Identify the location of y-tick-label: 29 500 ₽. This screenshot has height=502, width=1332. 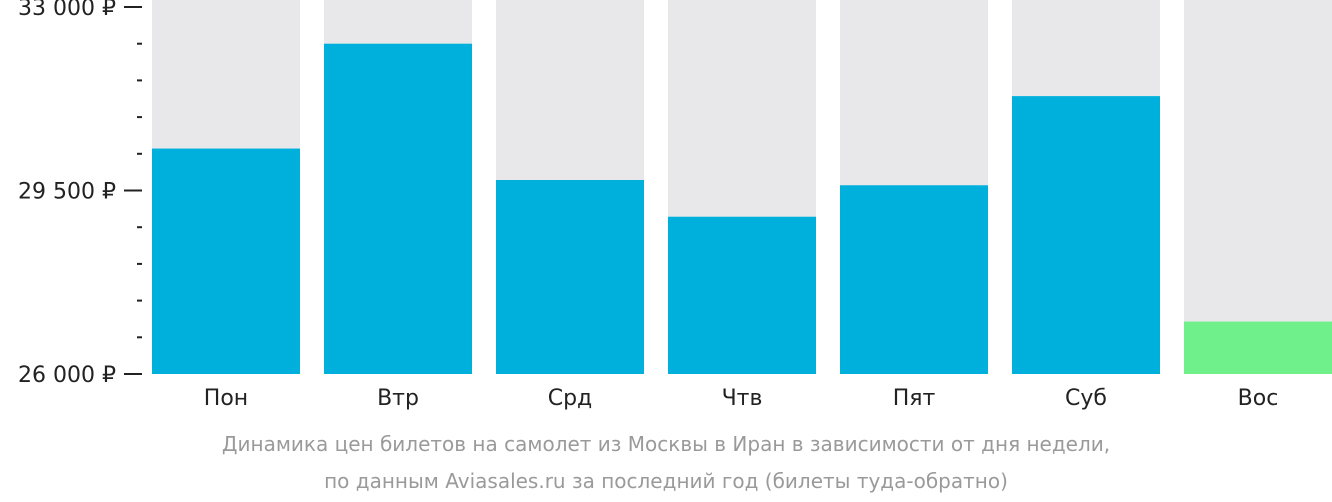
(67, 192).